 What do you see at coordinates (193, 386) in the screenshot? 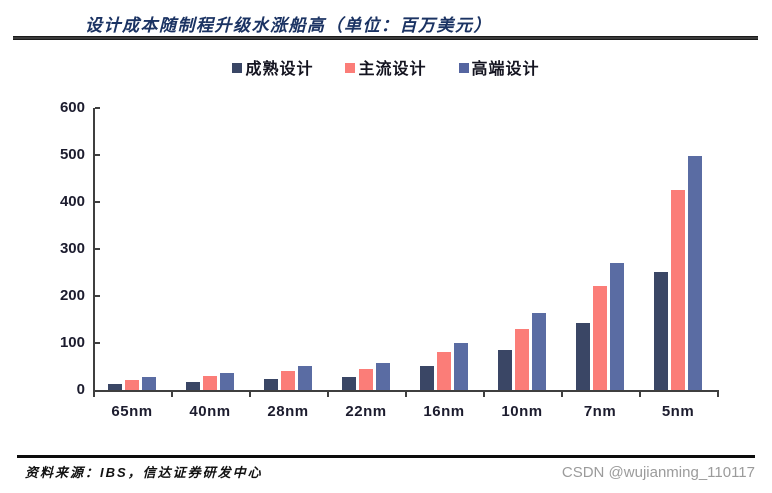
I see `bar-40nm-mature` at bounding box center [193, 386].